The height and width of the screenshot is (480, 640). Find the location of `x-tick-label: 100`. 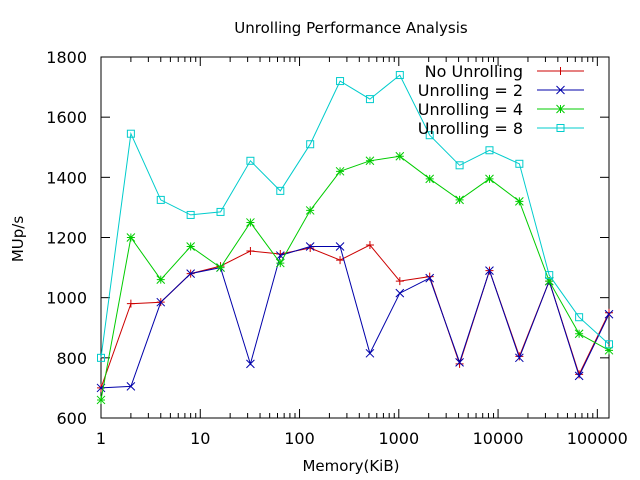

x-tick-label: 100 is located at coordinates (299, 438).